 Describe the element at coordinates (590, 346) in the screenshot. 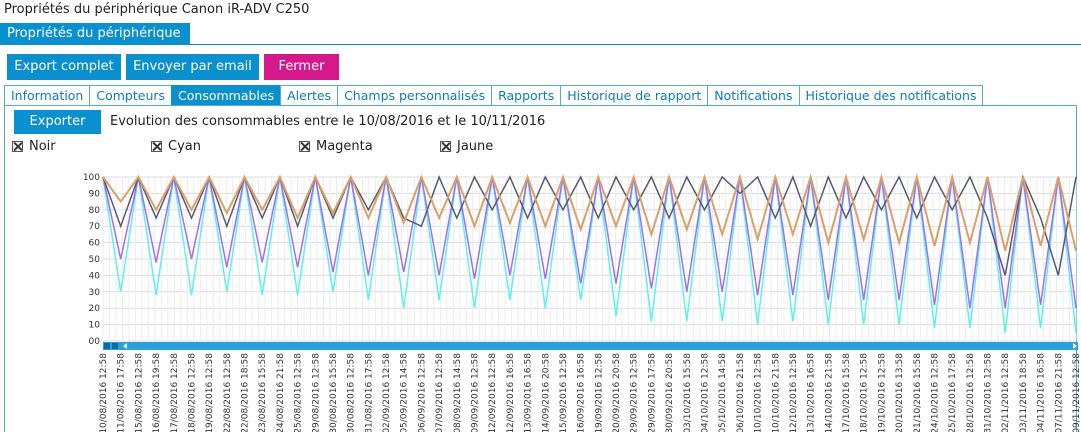

I see `horizontal-scrollbar` at that location.